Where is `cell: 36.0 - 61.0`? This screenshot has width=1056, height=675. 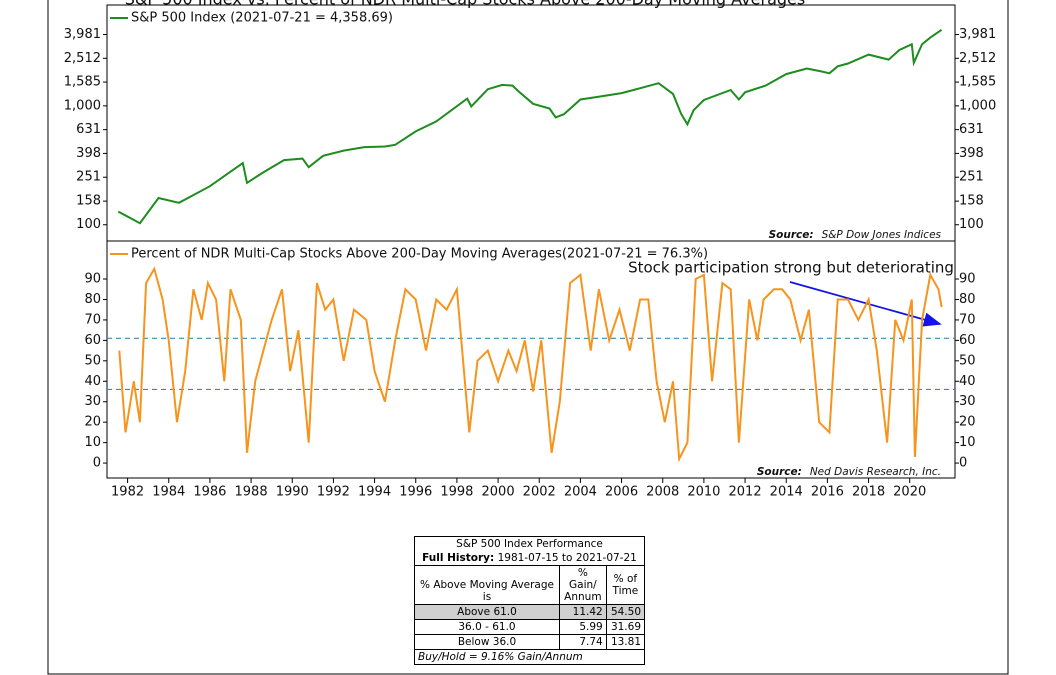 cell: 36.0 - 61.0 is located at coordinates (487, 627).